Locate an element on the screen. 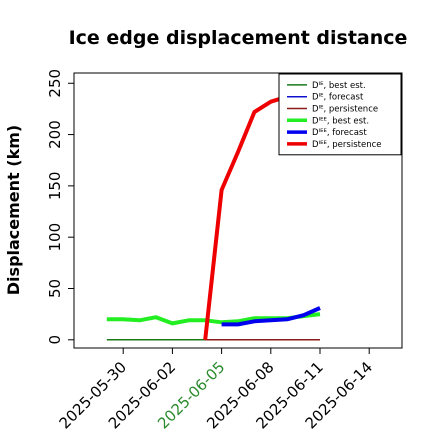 Image resolution: width=440 pixels, height=440 pixels. y-axis-label: Displacement (km) is located at coordinates (13, 210).